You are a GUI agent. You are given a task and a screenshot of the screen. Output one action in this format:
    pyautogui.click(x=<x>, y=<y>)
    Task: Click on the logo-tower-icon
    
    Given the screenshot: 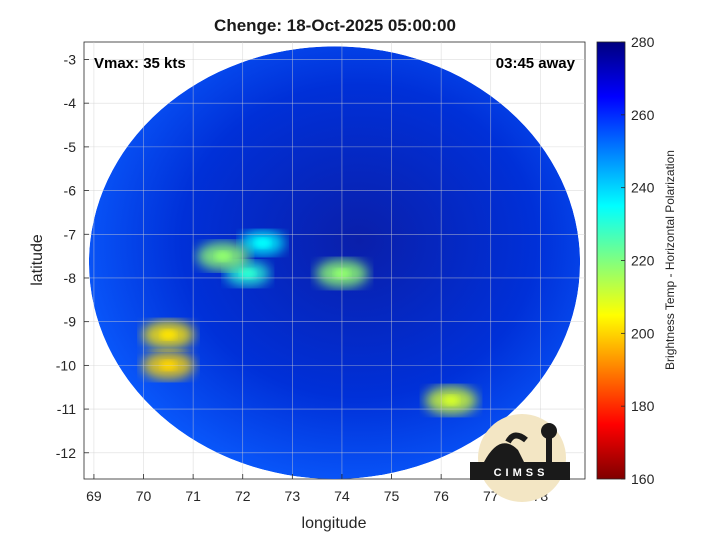 What is the action you would take?
    pyautogui.click(x=549, y=449)
    